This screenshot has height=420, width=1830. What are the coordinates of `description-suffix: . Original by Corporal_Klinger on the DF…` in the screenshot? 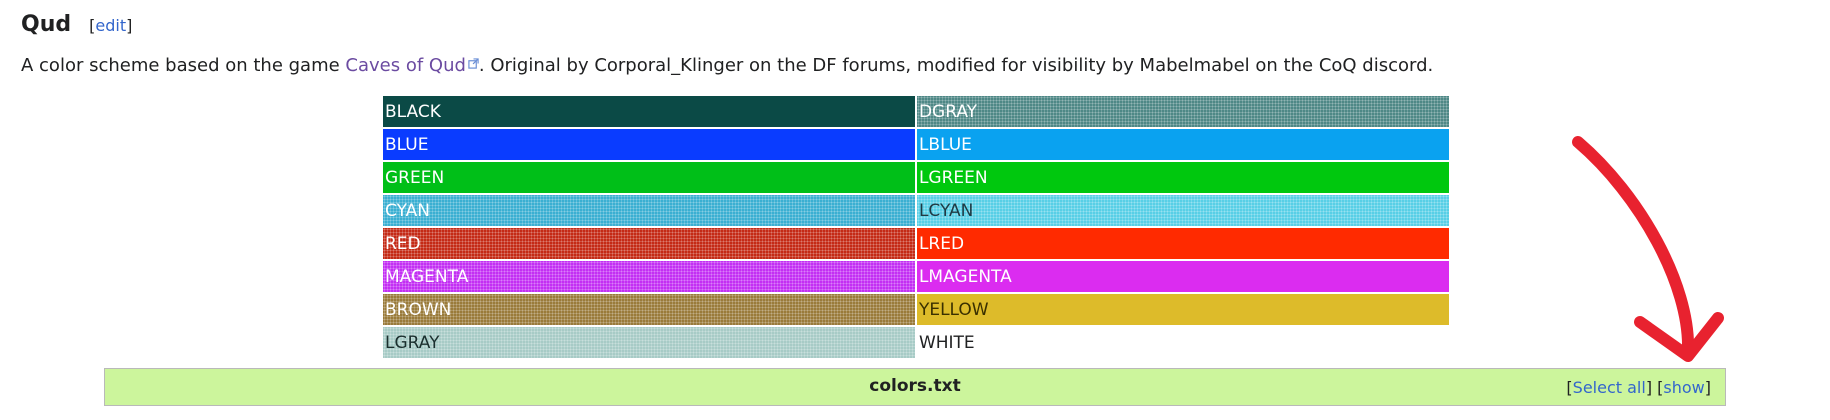 It's located at (956, 65).